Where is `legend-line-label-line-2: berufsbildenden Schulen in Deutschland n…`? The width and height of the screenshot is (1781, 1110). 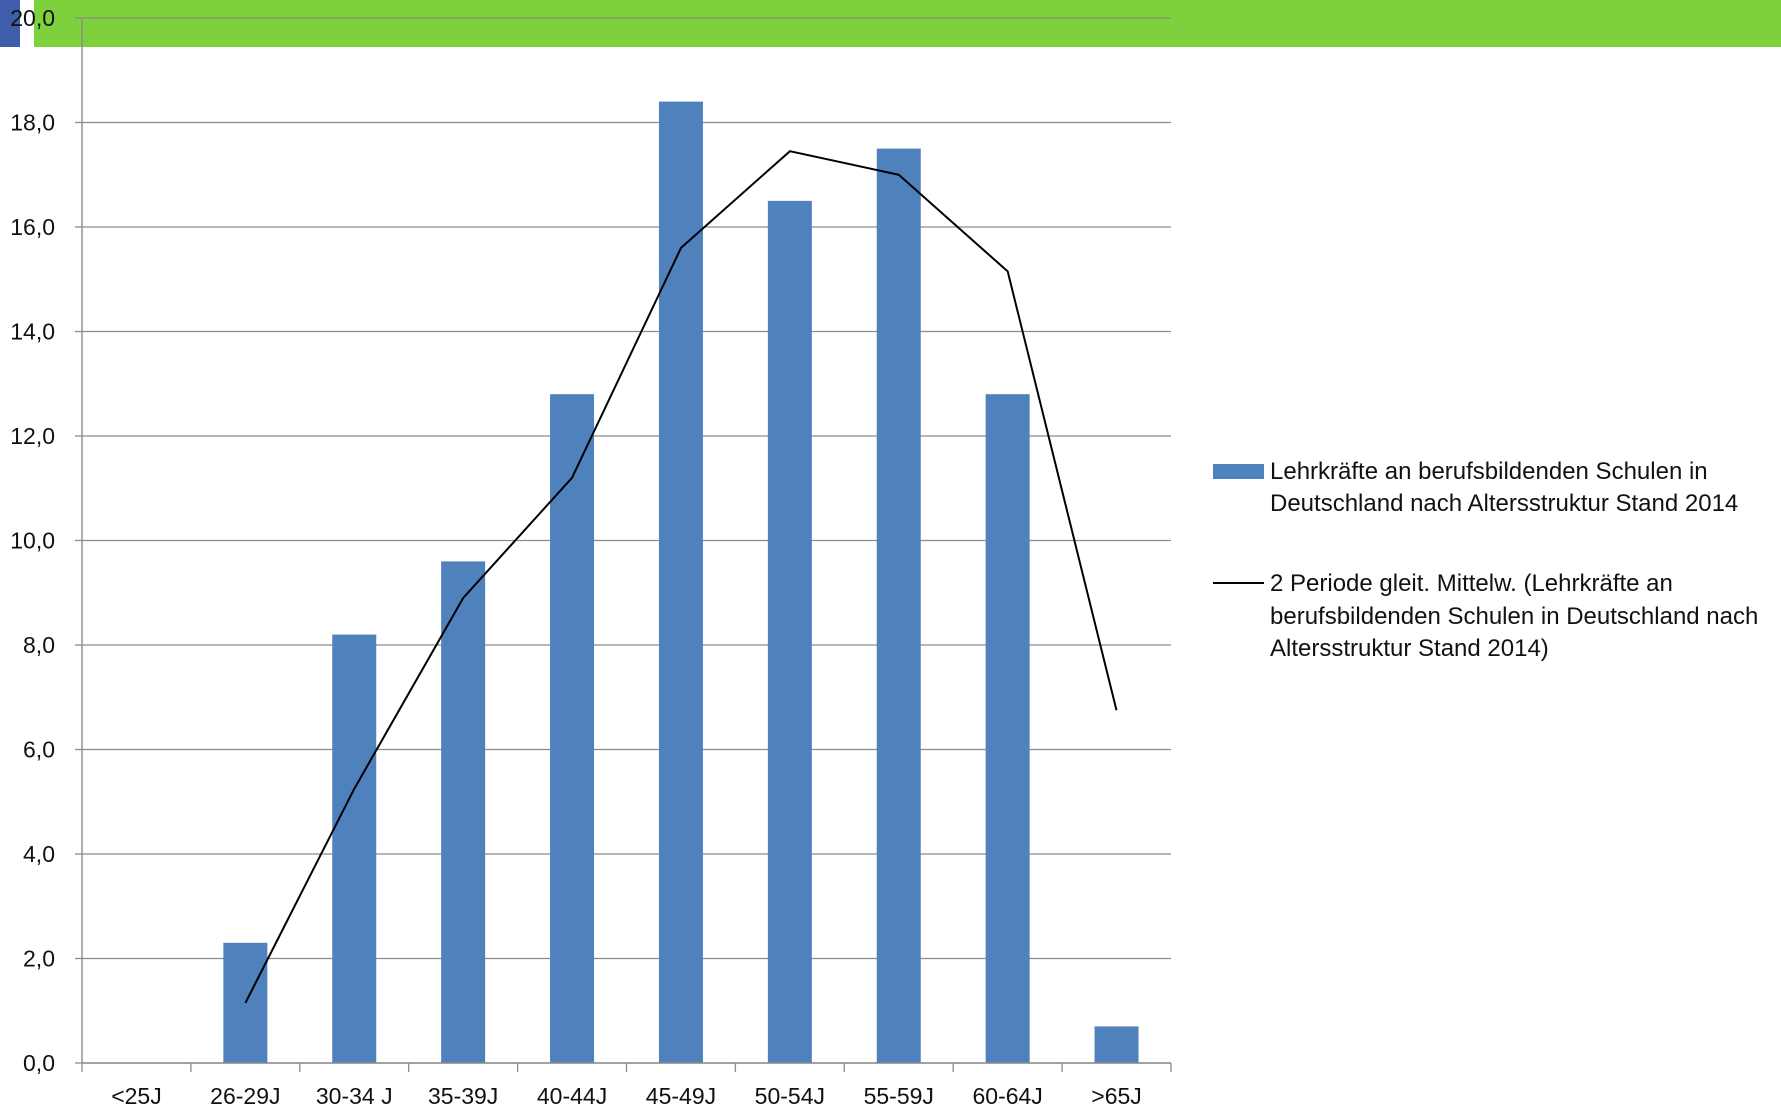 legend-line-label-line-2: berufsbildenden Schulen in Deutschland n… is located at coordinates (1514, 616).